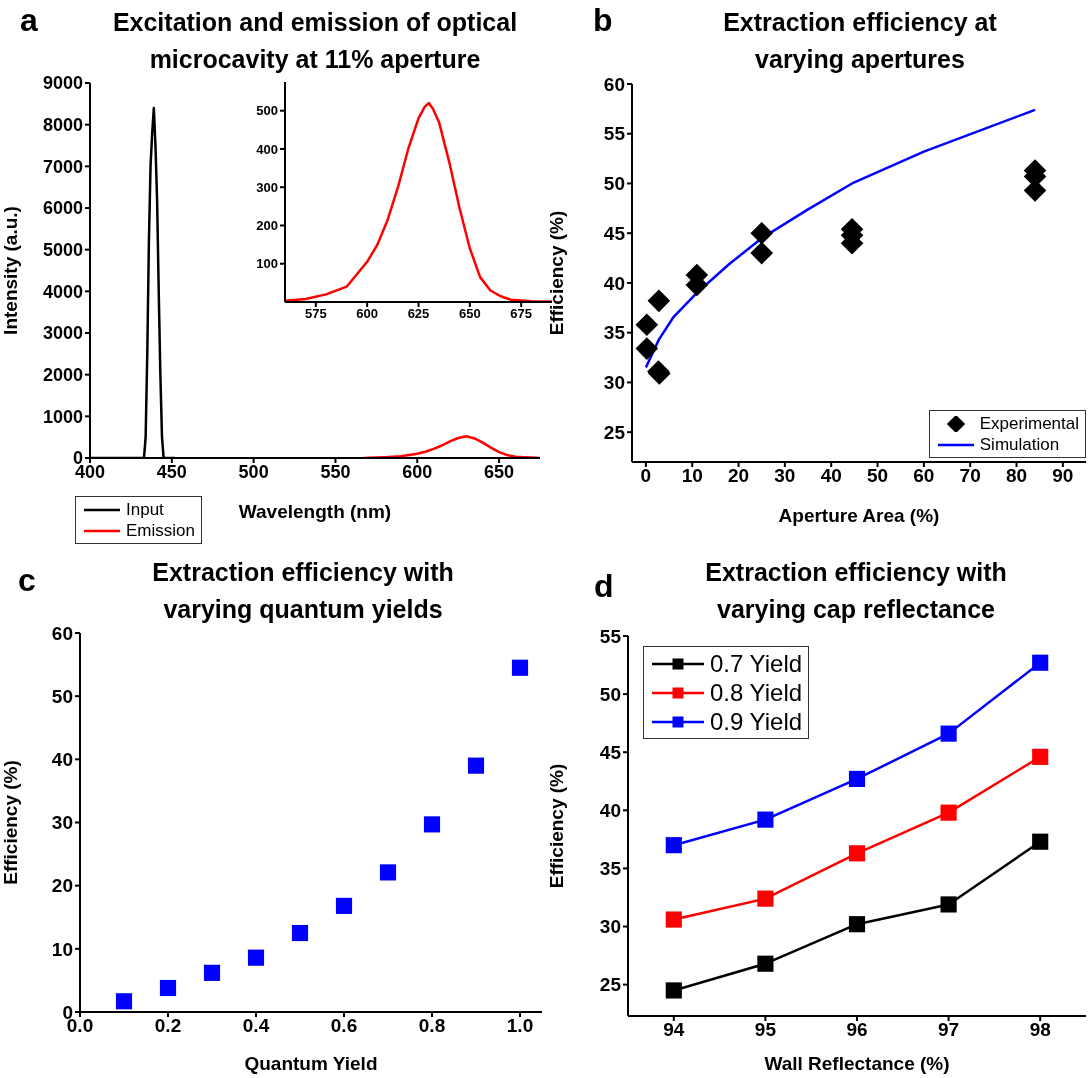 Image resolution: width=1092 pixels, height=1078 pixels. Describe the element at coordinates (311, 1063) in the screenshot. I see `x-axis-title: Quantum Yield` at that location.